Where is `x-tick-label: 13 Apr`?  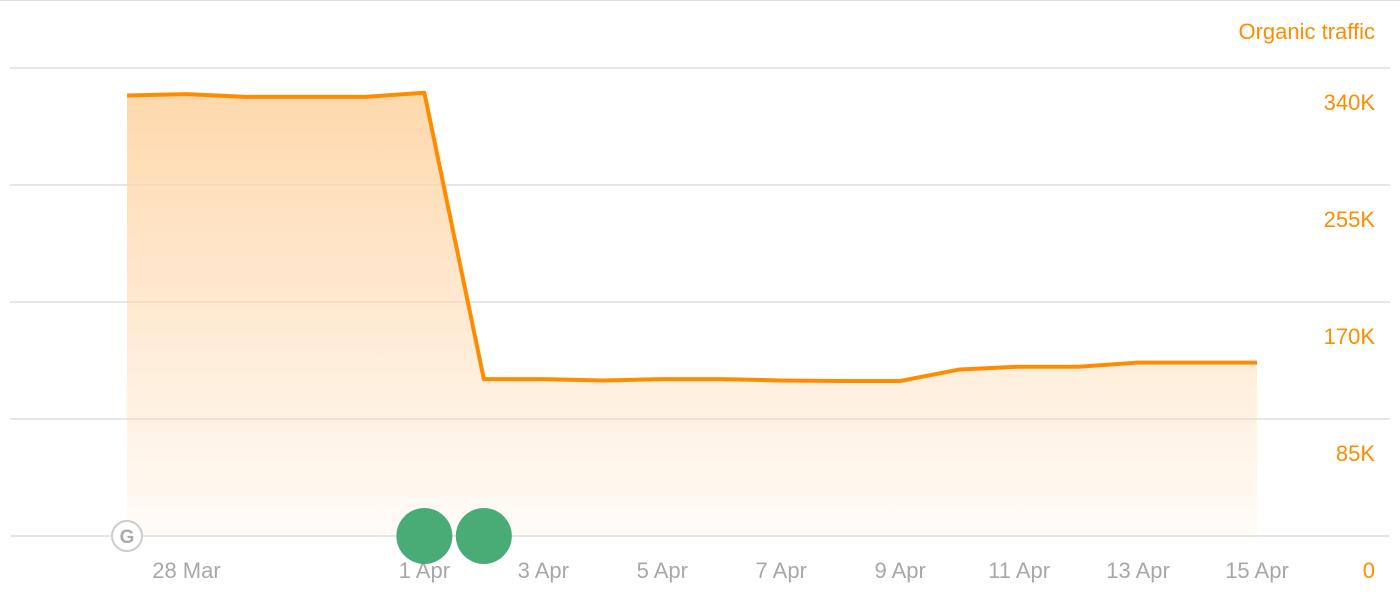
x-tick-label: 13 Apr is located at coordinates (1138, 570).